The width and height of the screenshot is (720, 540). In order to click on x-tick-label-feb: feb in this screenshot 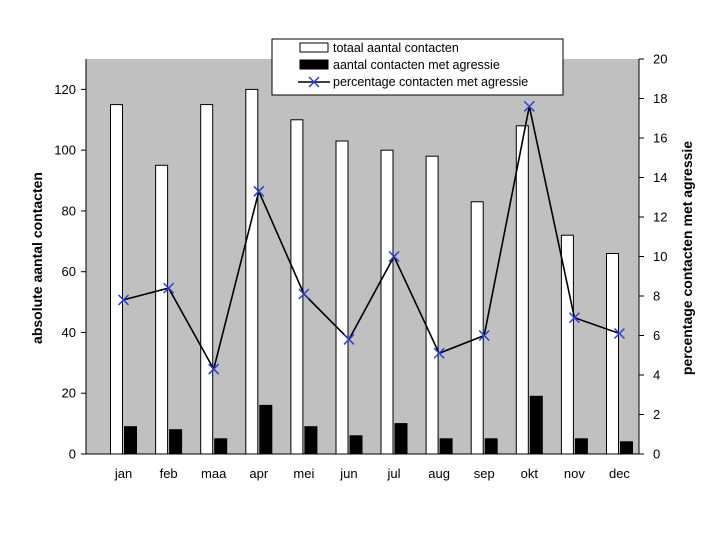, I will do `click(169, 473)`.